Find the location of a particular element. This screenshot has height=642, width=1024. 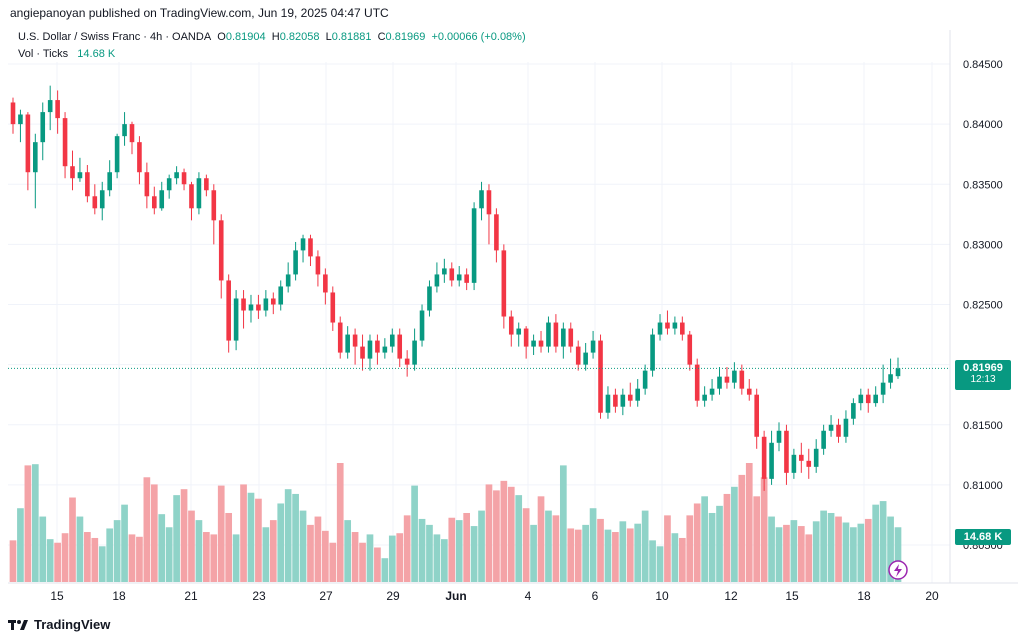

current-price: 0.81969 is located at coordinates (983, 368).